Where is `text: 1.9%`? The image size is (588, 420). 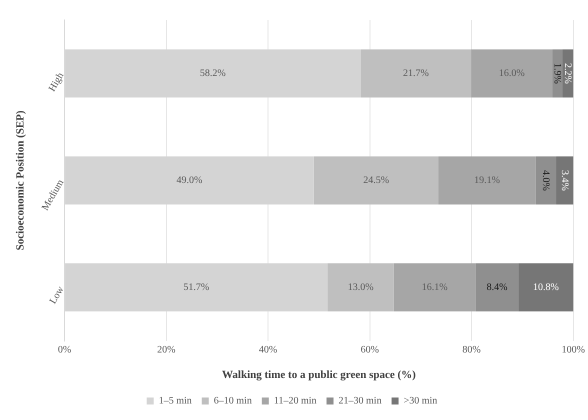
text: 1.9% is located at coordinates (557, 73).